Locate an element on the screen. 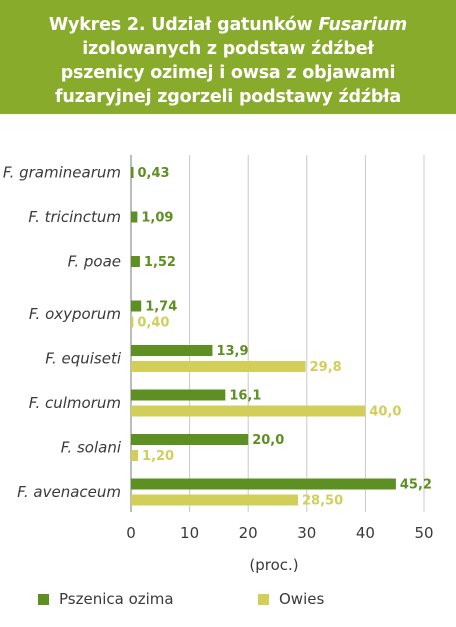 The height and width of the screenshot is (627, 456). value-label-oats: 1,20 is located at coordinates (158, 456).